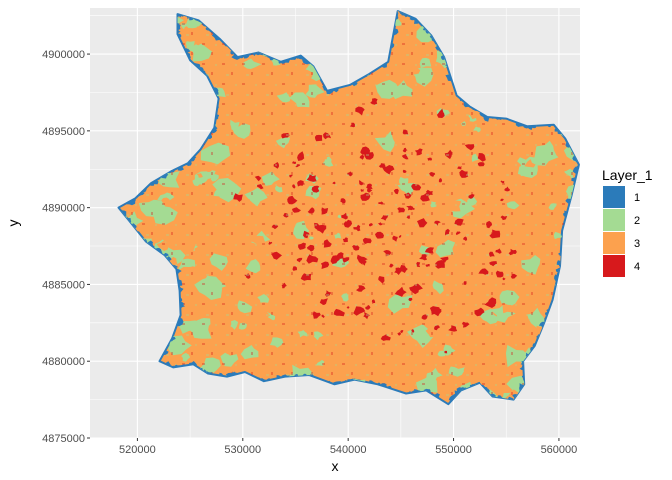 The width and height of the screenshot is (672, 480). I want to click on y-tick-label: 4900000, so click(63, 55).